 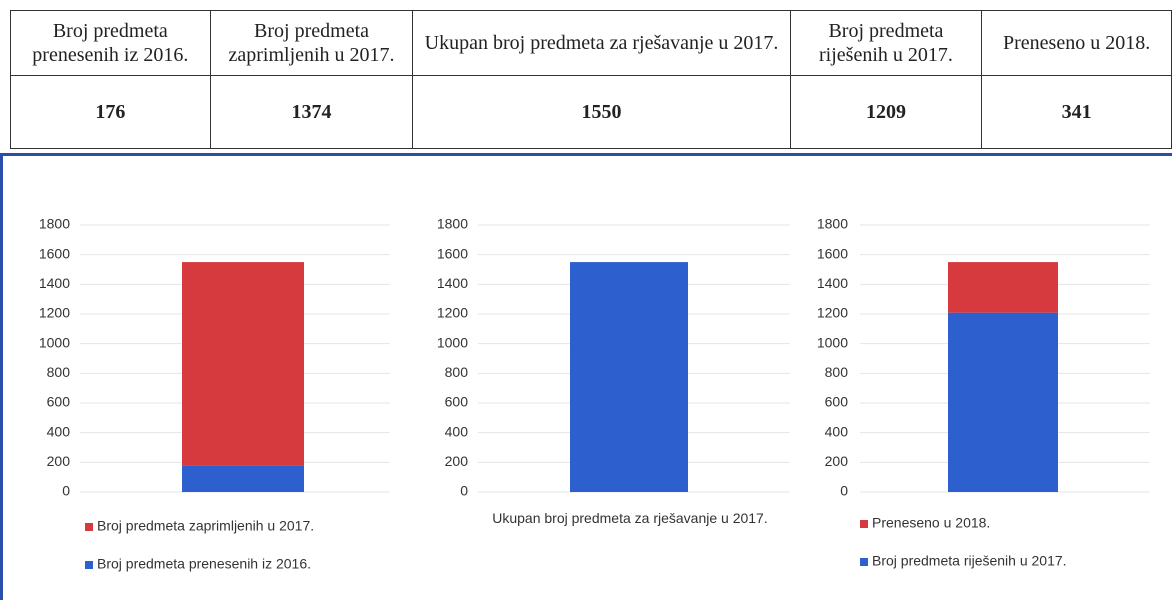 I want to click on value-cell: 176, so click(x=110, y=112).